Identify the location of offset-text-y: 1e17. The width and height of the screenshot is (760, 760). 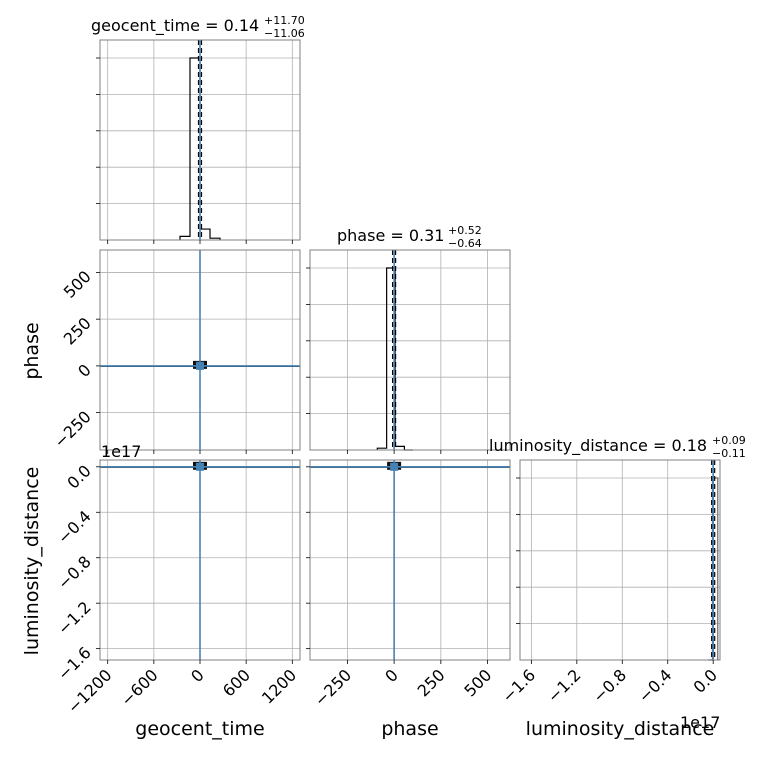
(121, 451).